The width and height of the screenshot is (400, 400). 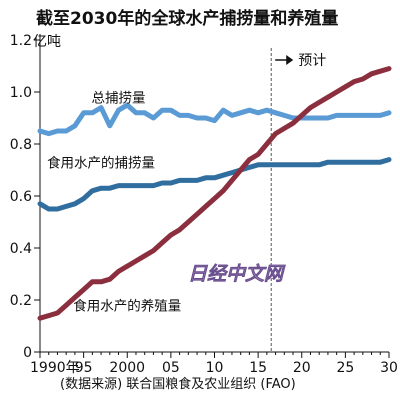 I want to click on y-tick-label: 1.2, so click(x=21, y=41).